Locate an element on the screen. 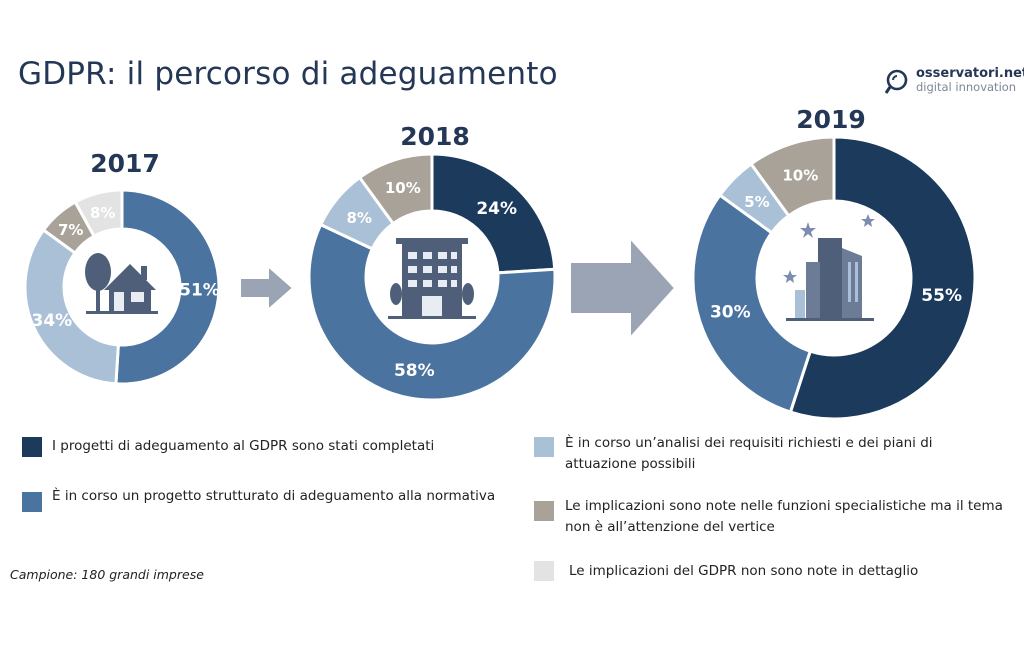 The image size is (1024, 657). chart-year-title: 2017 is located at coordinates (125, 163).